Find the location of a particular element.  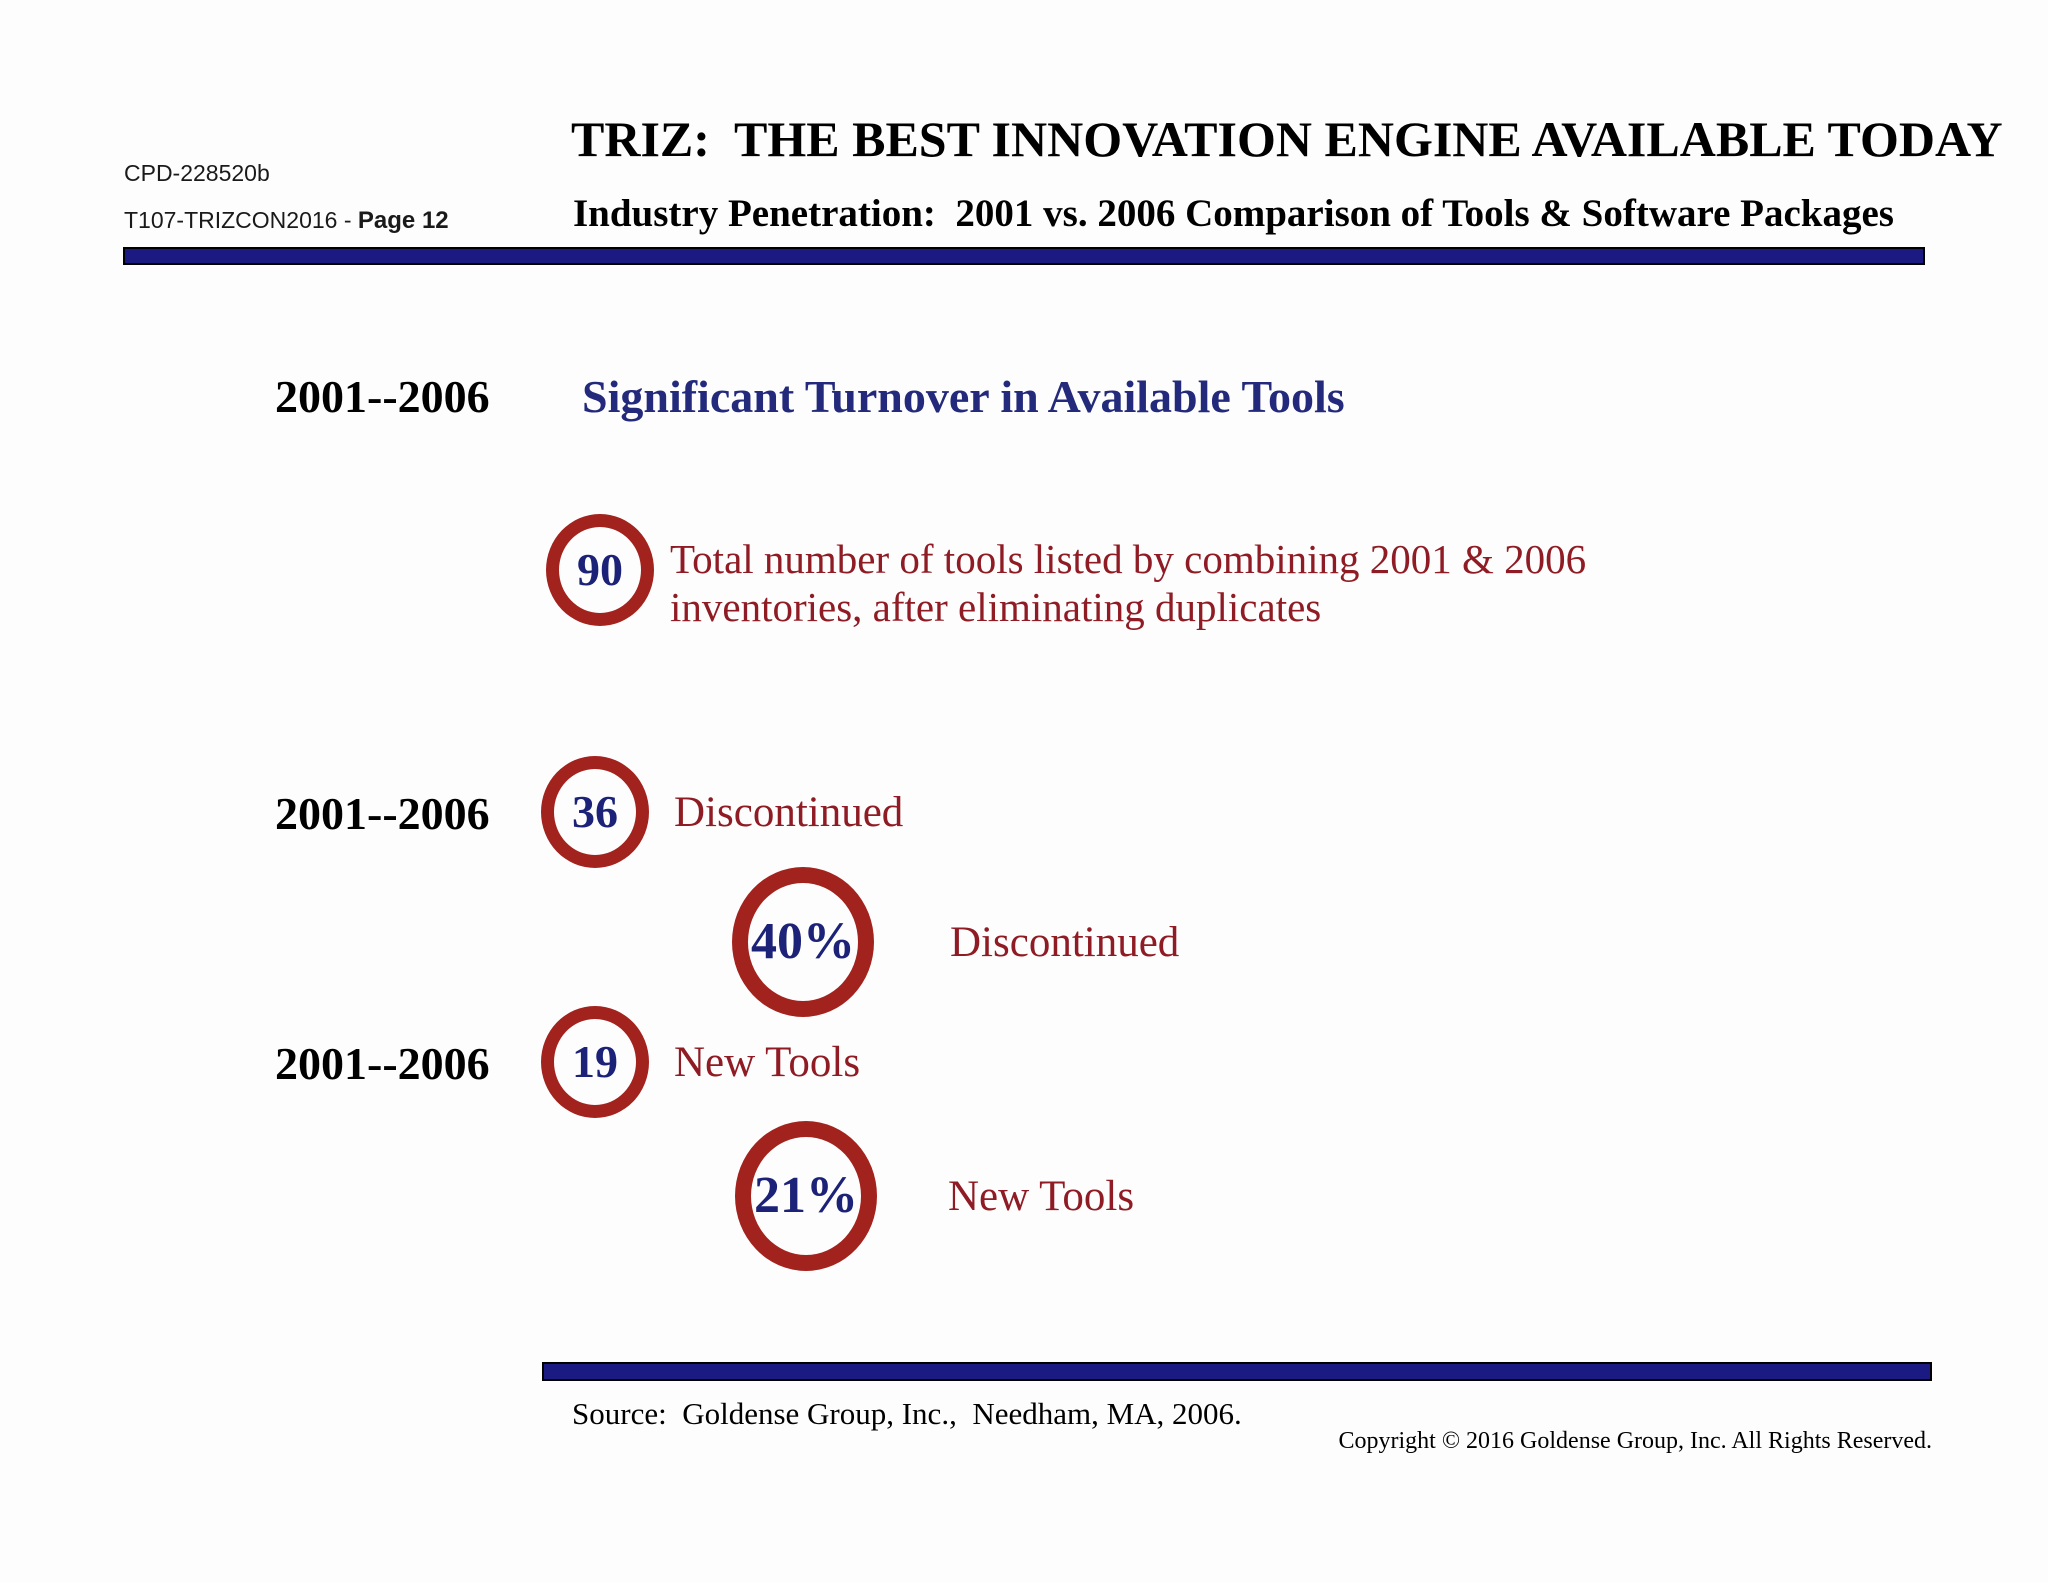

document-code: CPD-228520b is located at coordinates (197, 173).